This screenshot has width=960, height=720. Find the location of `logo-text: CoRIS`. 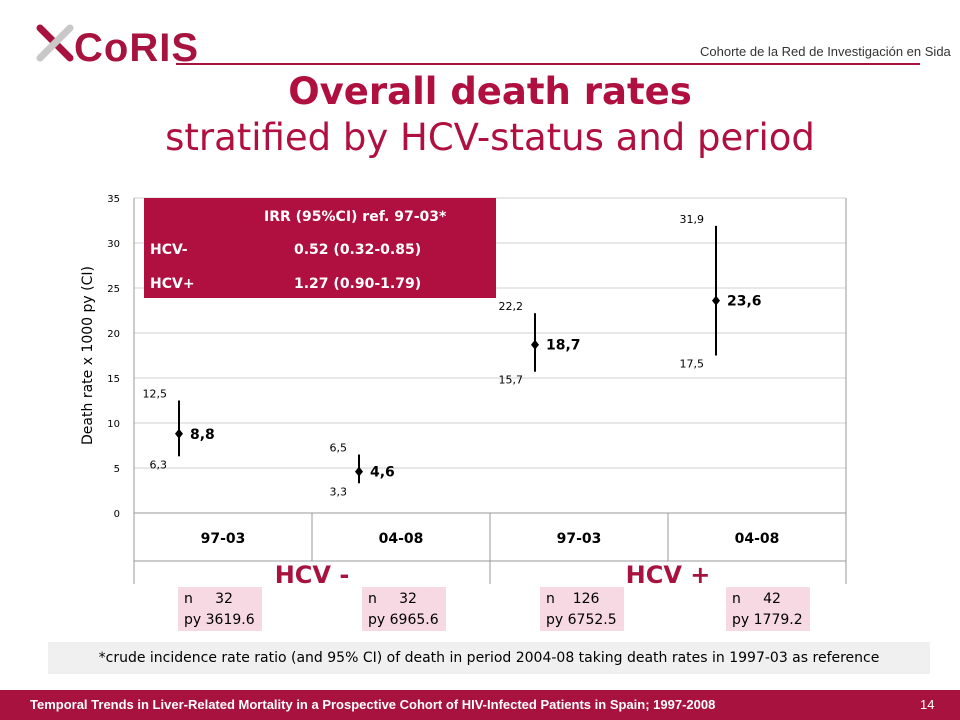

logo-text: CoRIS is located at coordinates (136, 48).